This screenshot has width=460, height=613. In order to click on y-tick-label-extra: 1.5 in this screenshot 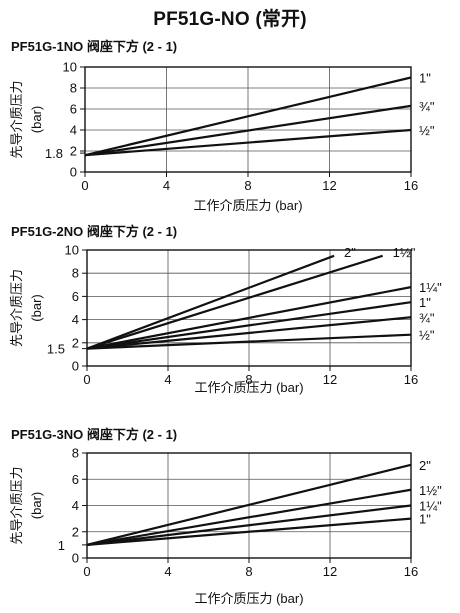, I will do `click(56, 349)`.